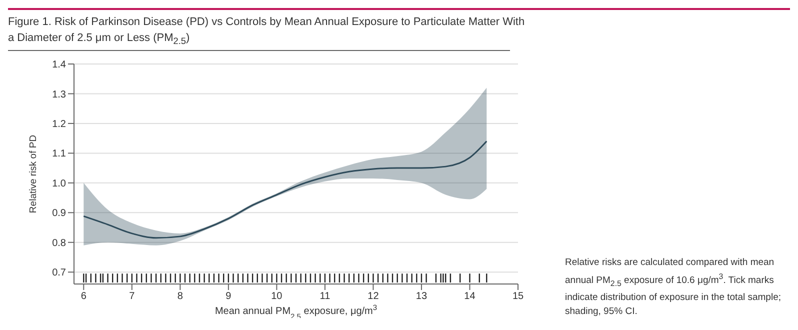 The image size is (798, 330). What do you see at coordinates (59, 214) in the screenshot?
I see `y-tick-label: 0.9` at bounding box center [59, 214].